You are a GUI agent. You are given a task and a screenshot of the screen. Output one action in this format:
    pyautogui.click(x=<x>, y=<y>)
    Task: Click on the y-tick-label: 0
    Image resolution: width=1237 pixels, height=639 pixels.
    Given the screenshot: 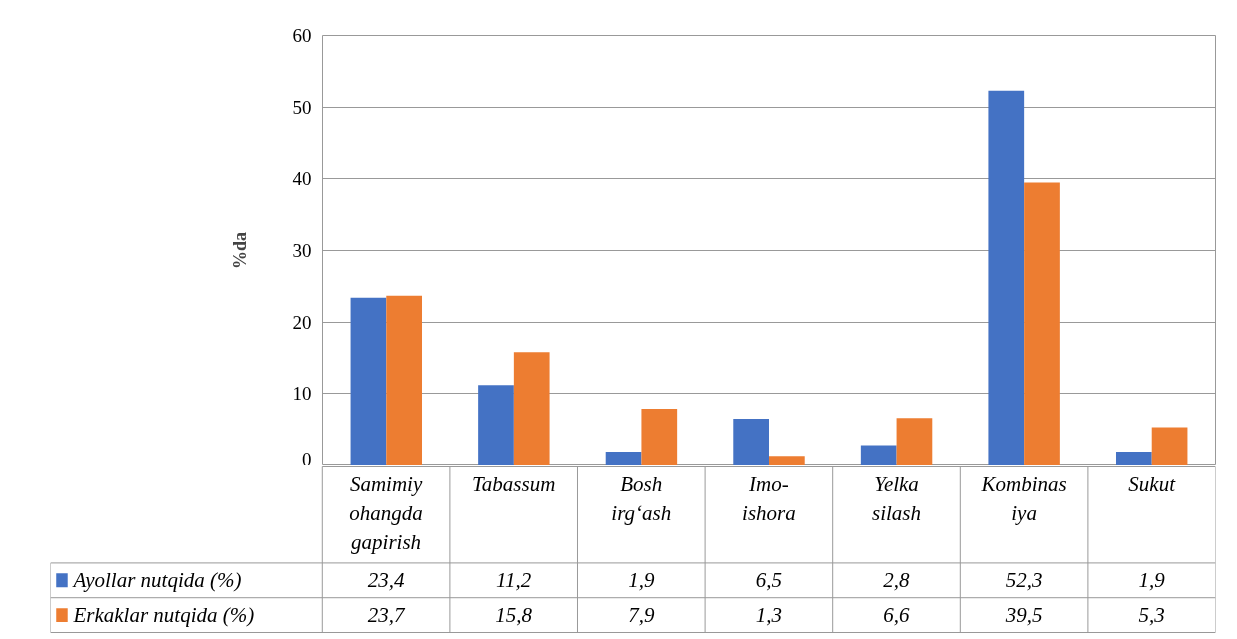 What is the action you would take?
    pyautogui.click(x=307, y=459)
    